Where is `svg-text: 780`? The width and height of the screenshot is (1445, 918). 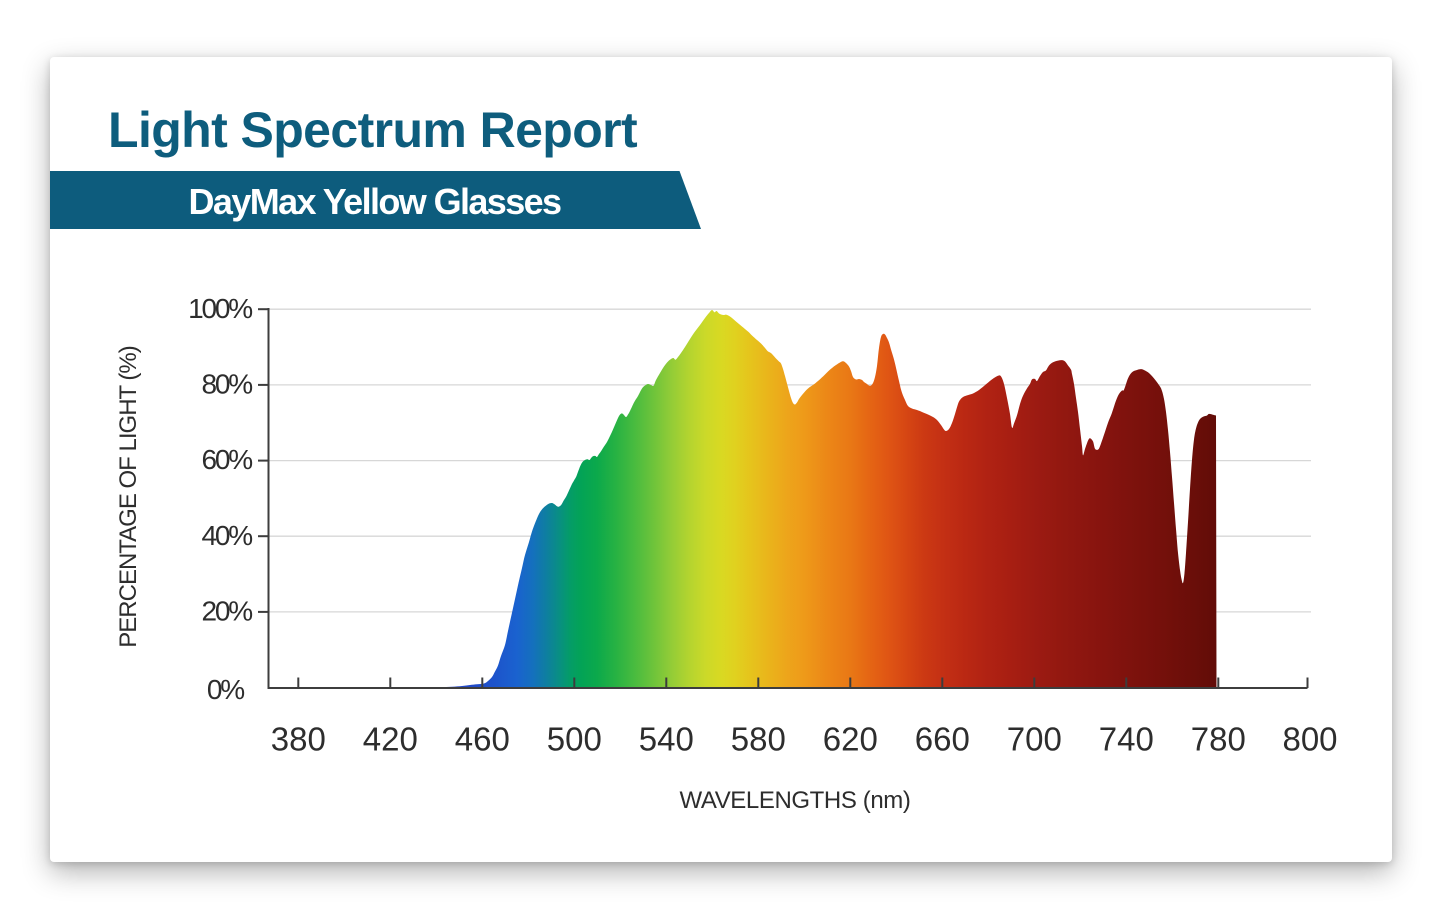 svg-text: 780 is located at coordinates (1218, 739).